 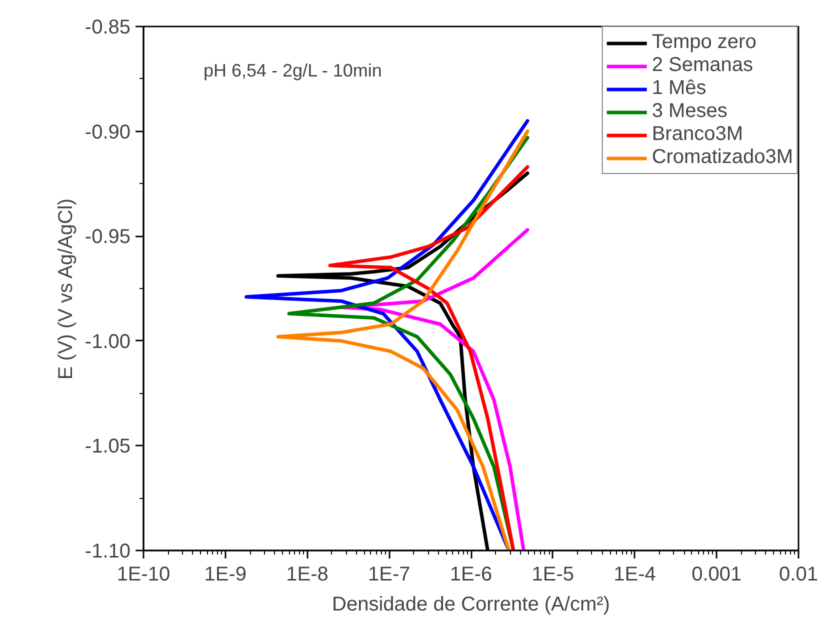 What do you see at coordinates (635, 575) in the screenshot?
I see `x-tick-label: 1E-4` at bounding box center [635, 575].